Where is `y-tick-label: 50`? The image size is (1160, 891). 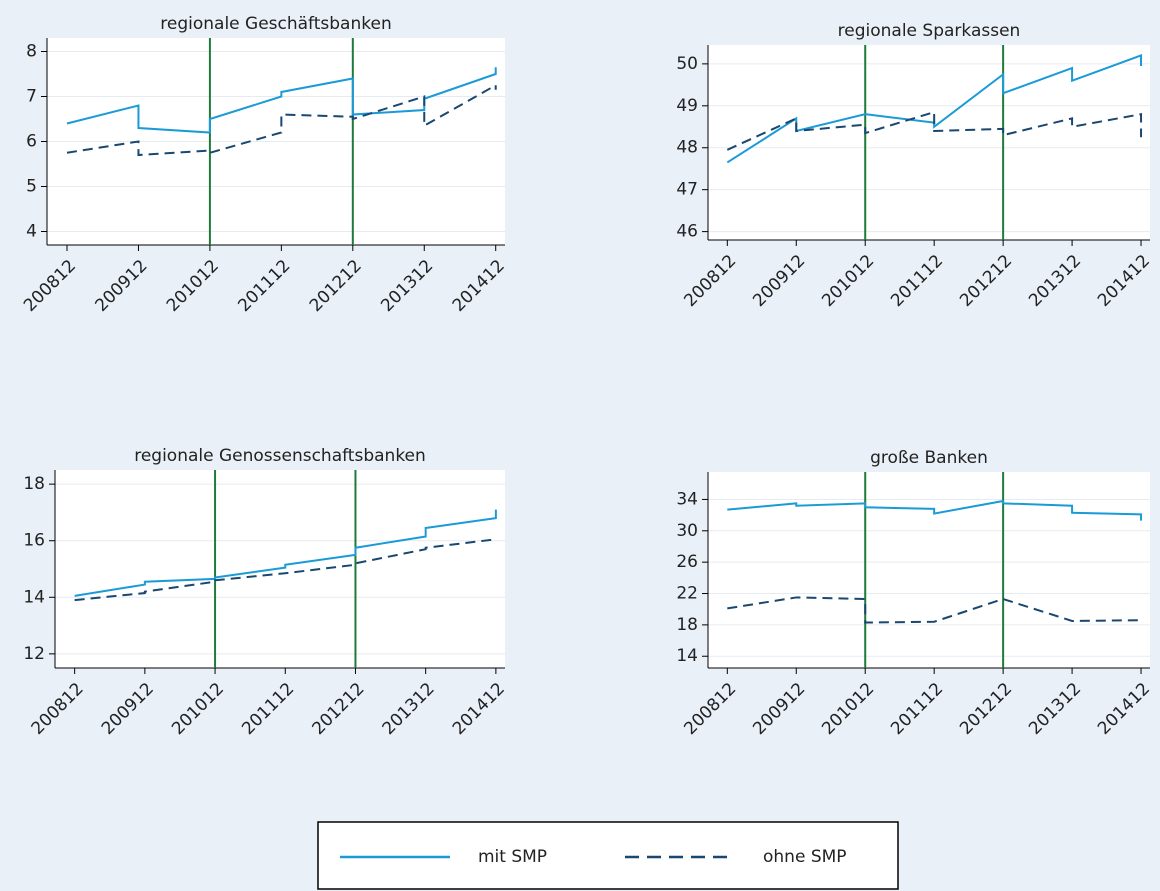 y-tick-label: 50 is located at coordinates (687, 64).